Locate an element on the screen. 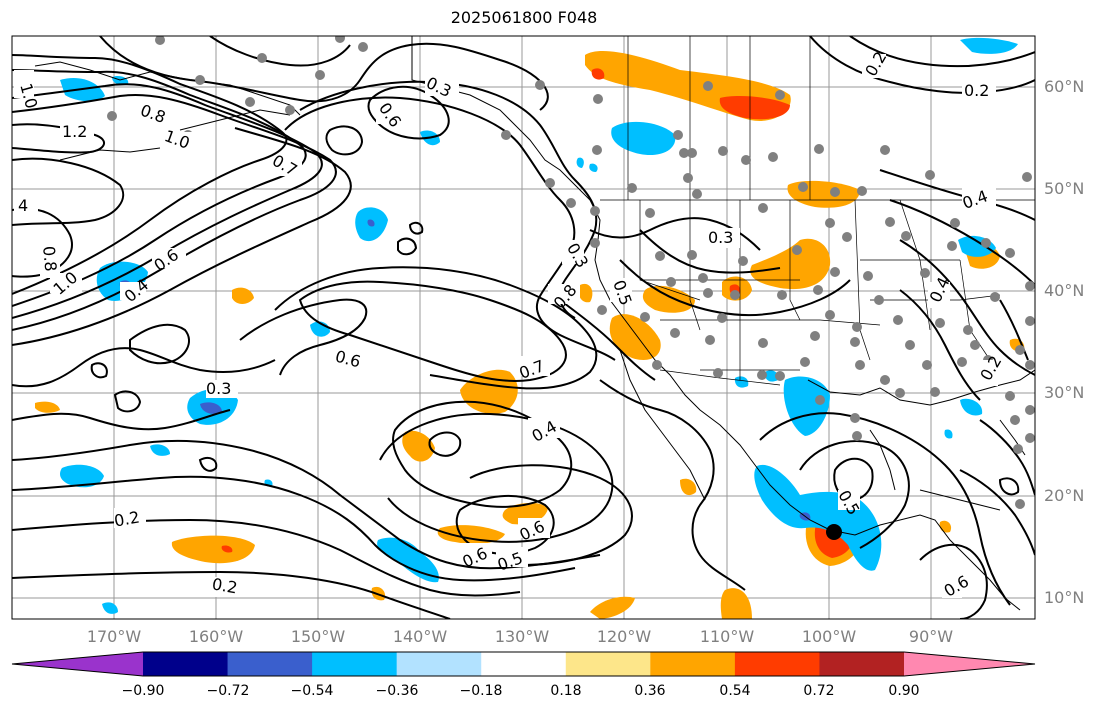  lon-tick-label: 100°W is located at coordinates (829, 636).